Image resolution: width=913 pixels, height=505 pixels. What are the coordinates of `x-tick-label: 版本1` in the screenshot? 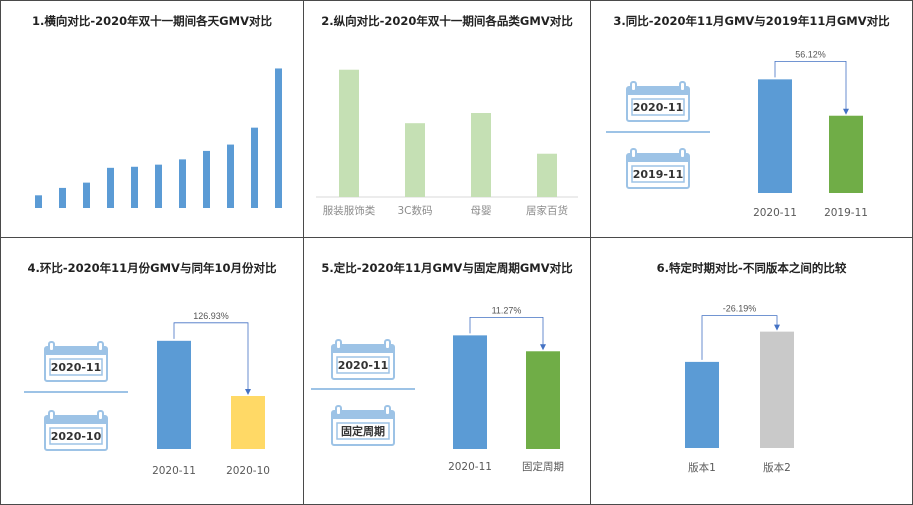 It's located at (702, 467).